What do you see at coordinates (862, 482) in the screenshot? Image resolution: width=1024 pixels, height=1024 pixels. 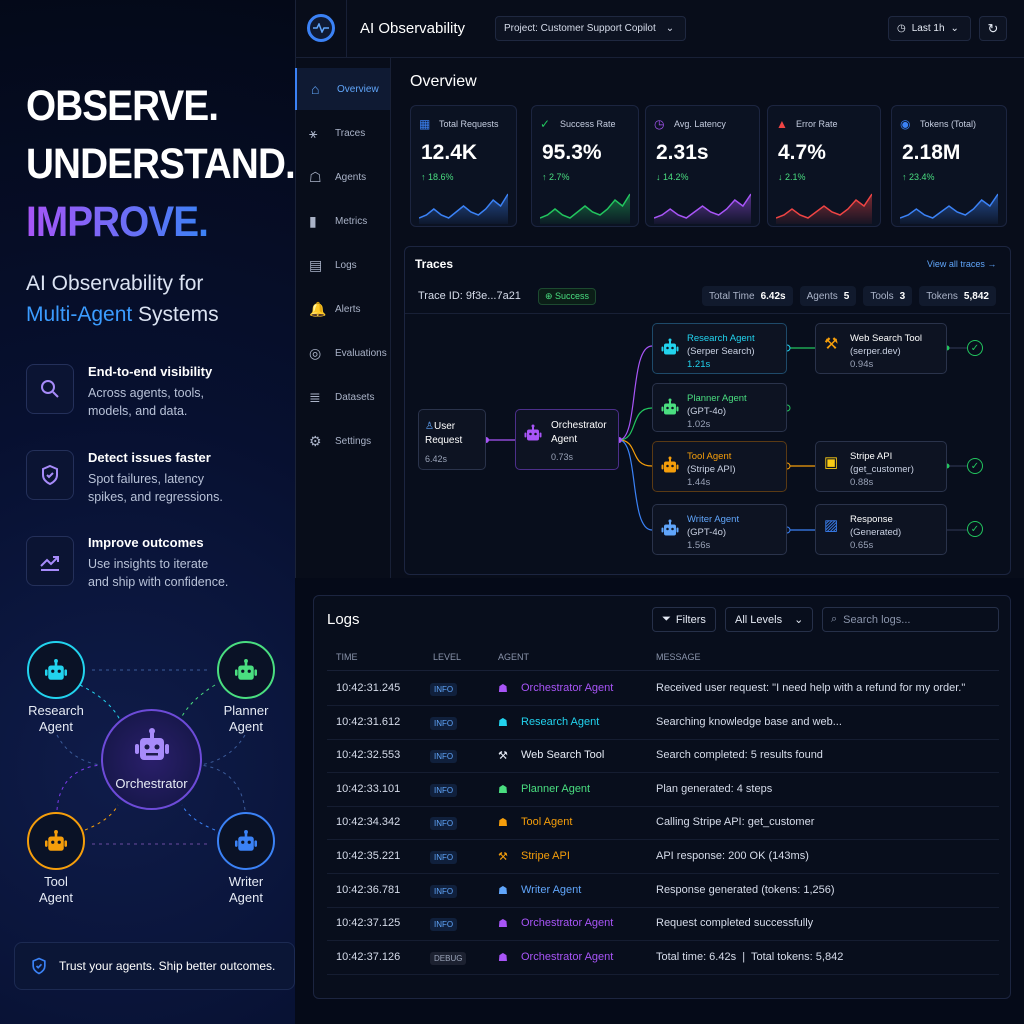 I see `node-duration: 0.88s` at bounding box center [862, 482].